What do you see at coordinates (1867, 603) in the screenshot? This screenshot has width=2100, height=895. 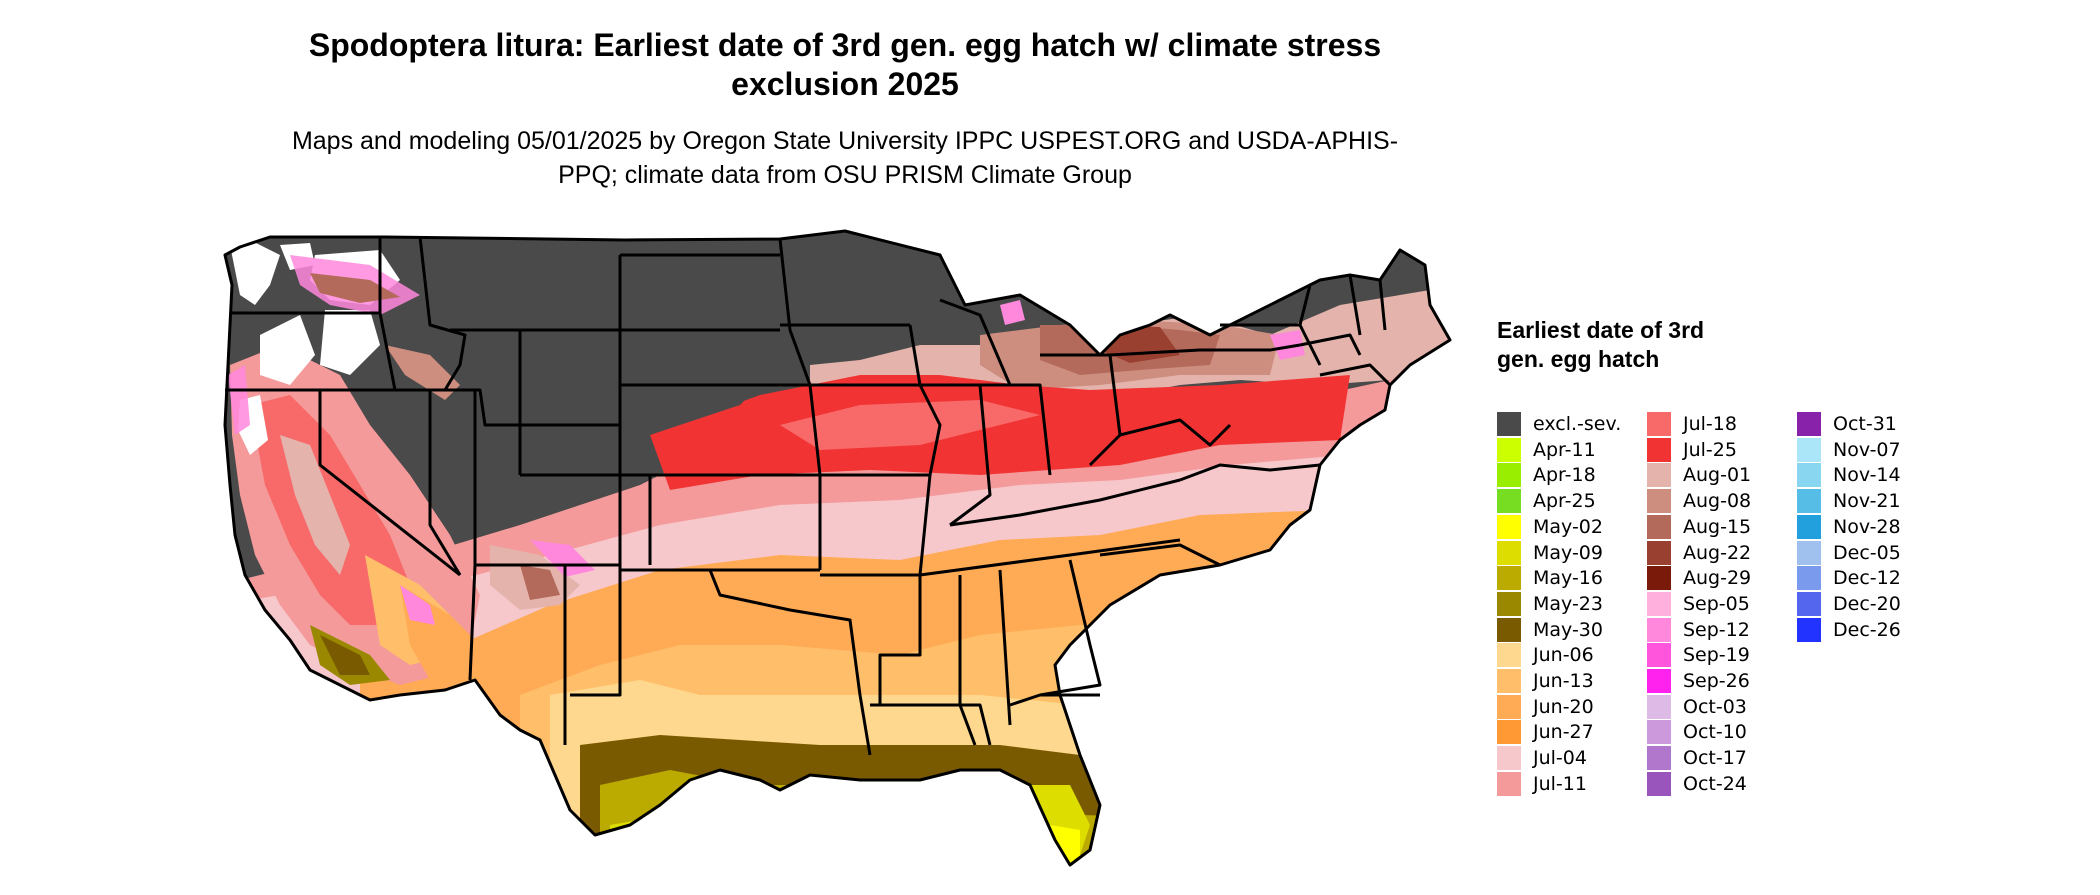 I see `legend-label: Dec-20` at bounding box center [1867, 603].